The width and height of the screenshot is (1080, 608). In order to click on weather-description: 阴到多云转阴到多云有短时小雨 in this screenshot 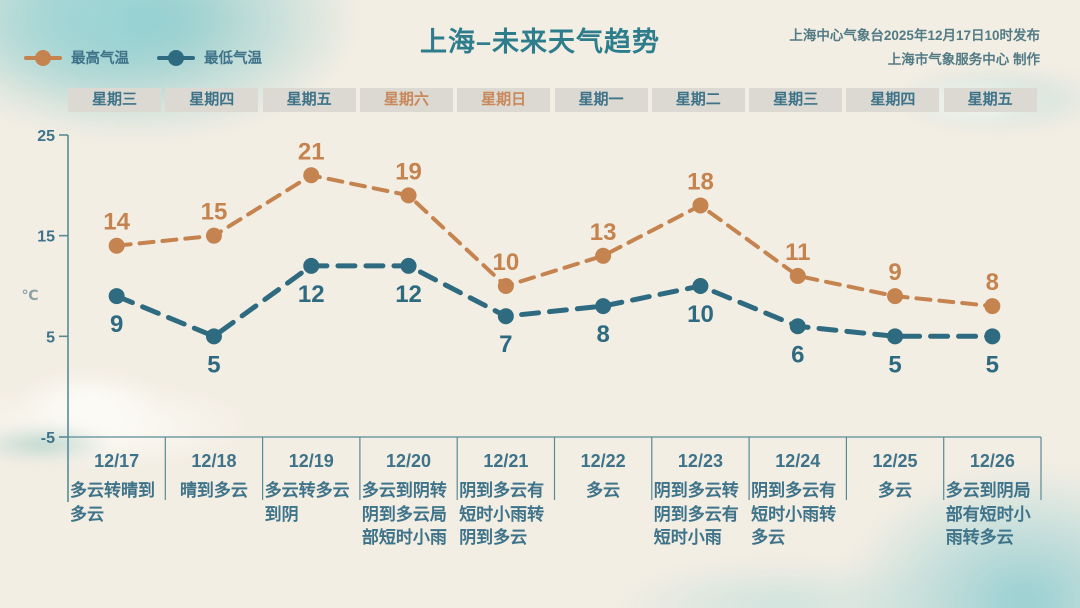, I will do `click(696, 514)`.